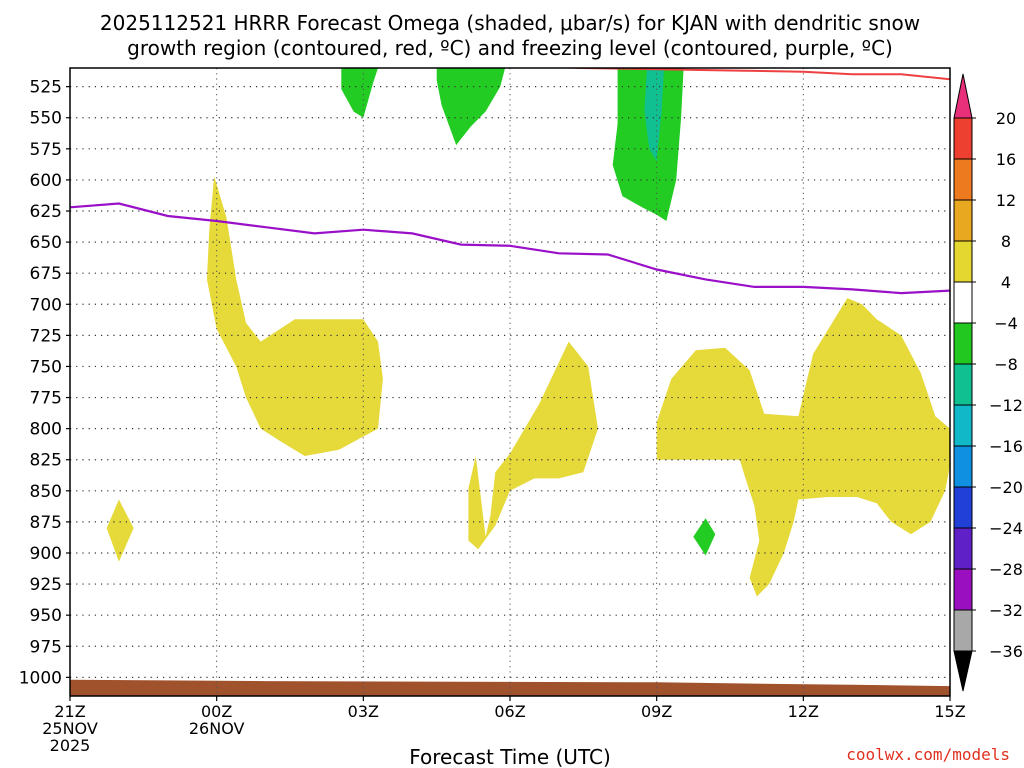  Describe the element at coordinates (46, 181) in the screenshot. I see `y-tick-label: 600` at that location.